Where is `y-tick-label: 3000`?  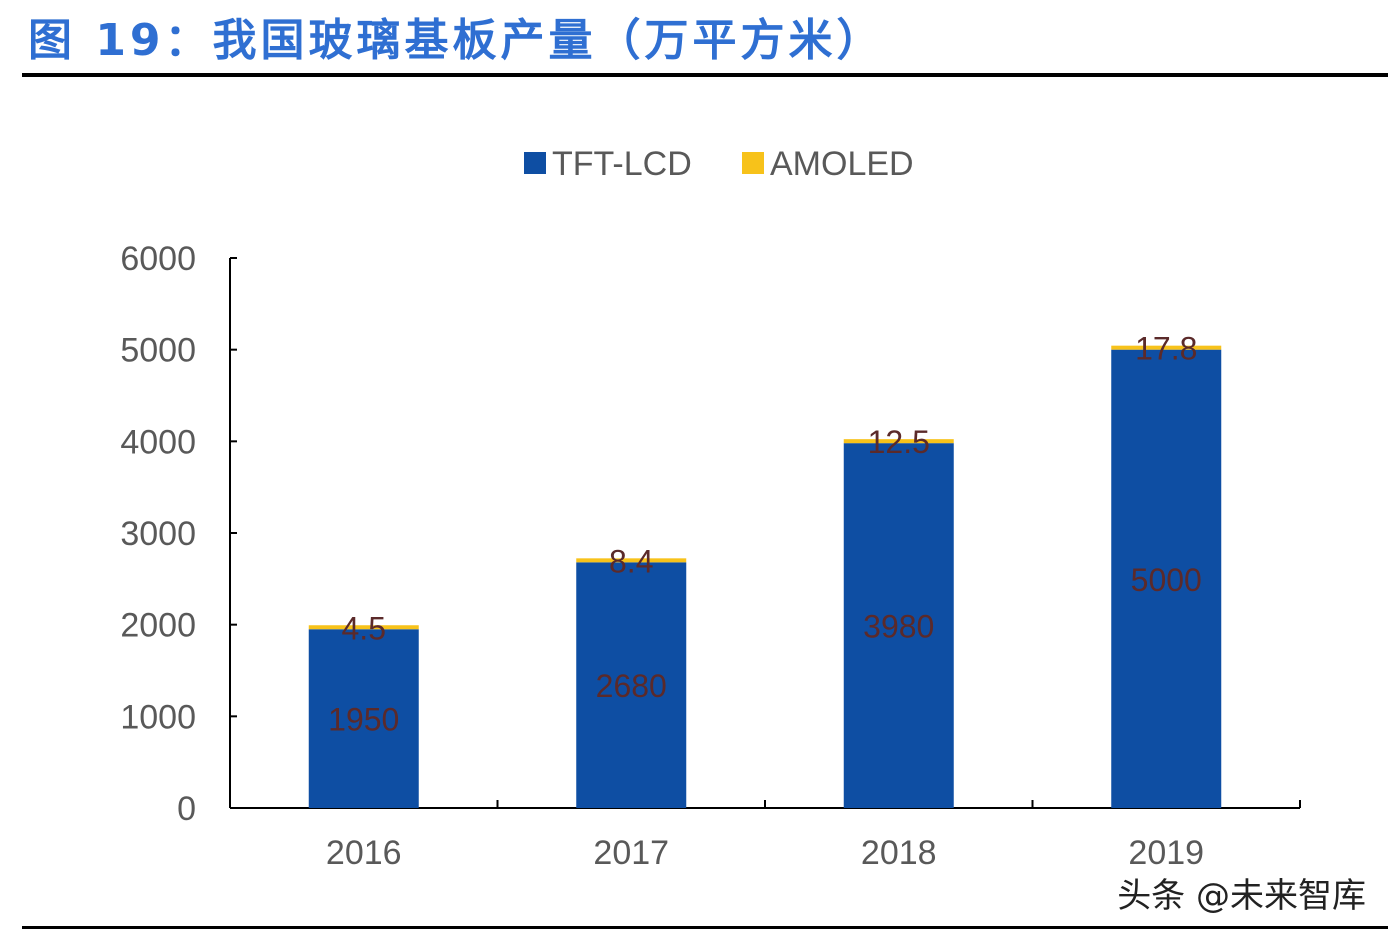
y-tick-label: 3000 is located at coordinates (158, 534).